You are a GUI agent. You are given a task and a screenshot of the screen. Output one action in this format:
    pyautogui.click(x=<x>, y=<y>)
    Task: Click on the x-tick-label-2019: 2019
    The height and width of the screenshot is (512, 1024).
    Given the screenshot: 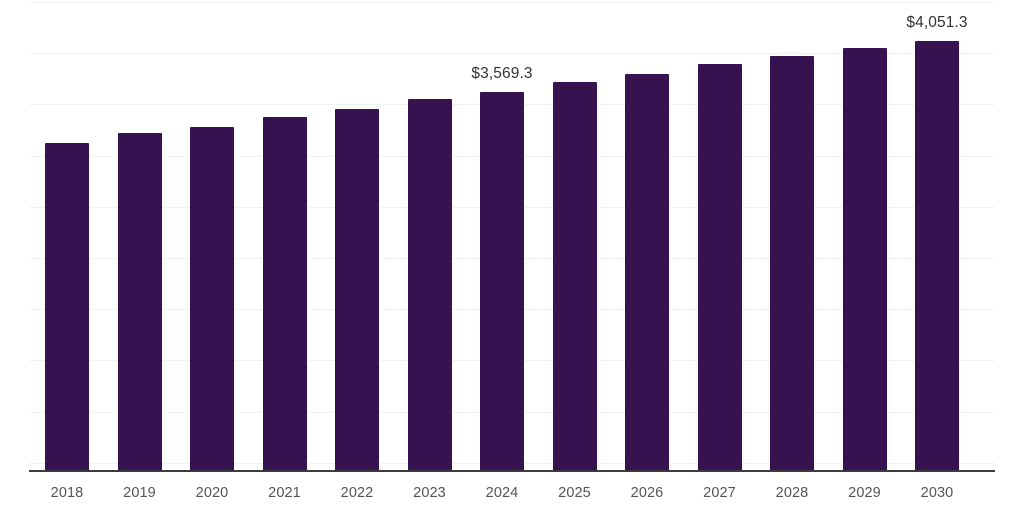 What is the action you would take?
    pyautogui.click(x=139, y=493)
    